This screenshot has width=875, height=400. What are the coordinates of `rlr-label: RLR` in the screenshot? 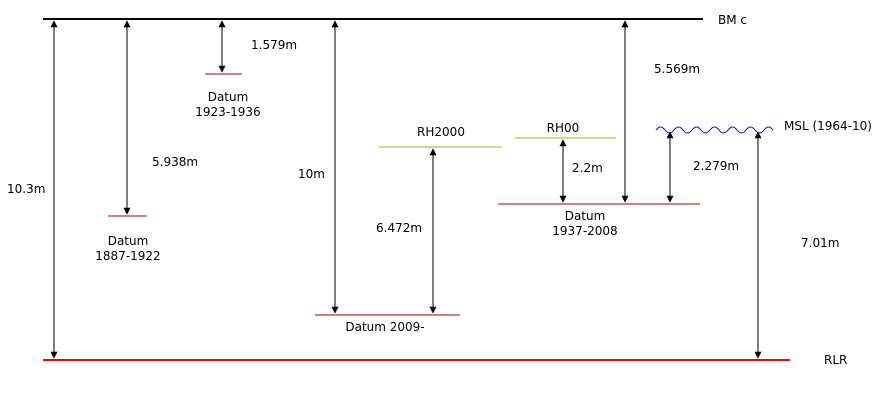 It's located at (835, 360).